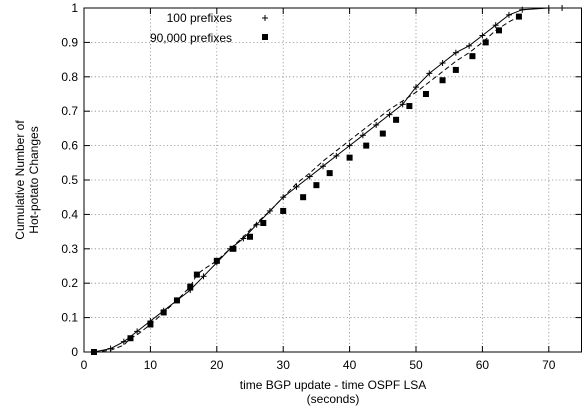  I want to click on y-tick-label: 0, so click(74, 352).